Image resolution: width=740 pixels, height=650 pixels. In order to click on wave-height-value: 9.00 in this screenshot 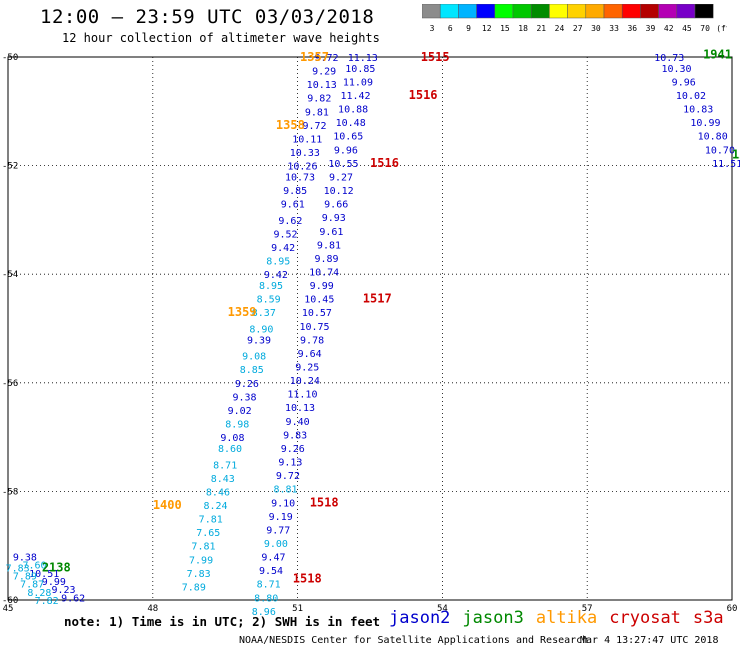, I will do `click(276, 544)`.